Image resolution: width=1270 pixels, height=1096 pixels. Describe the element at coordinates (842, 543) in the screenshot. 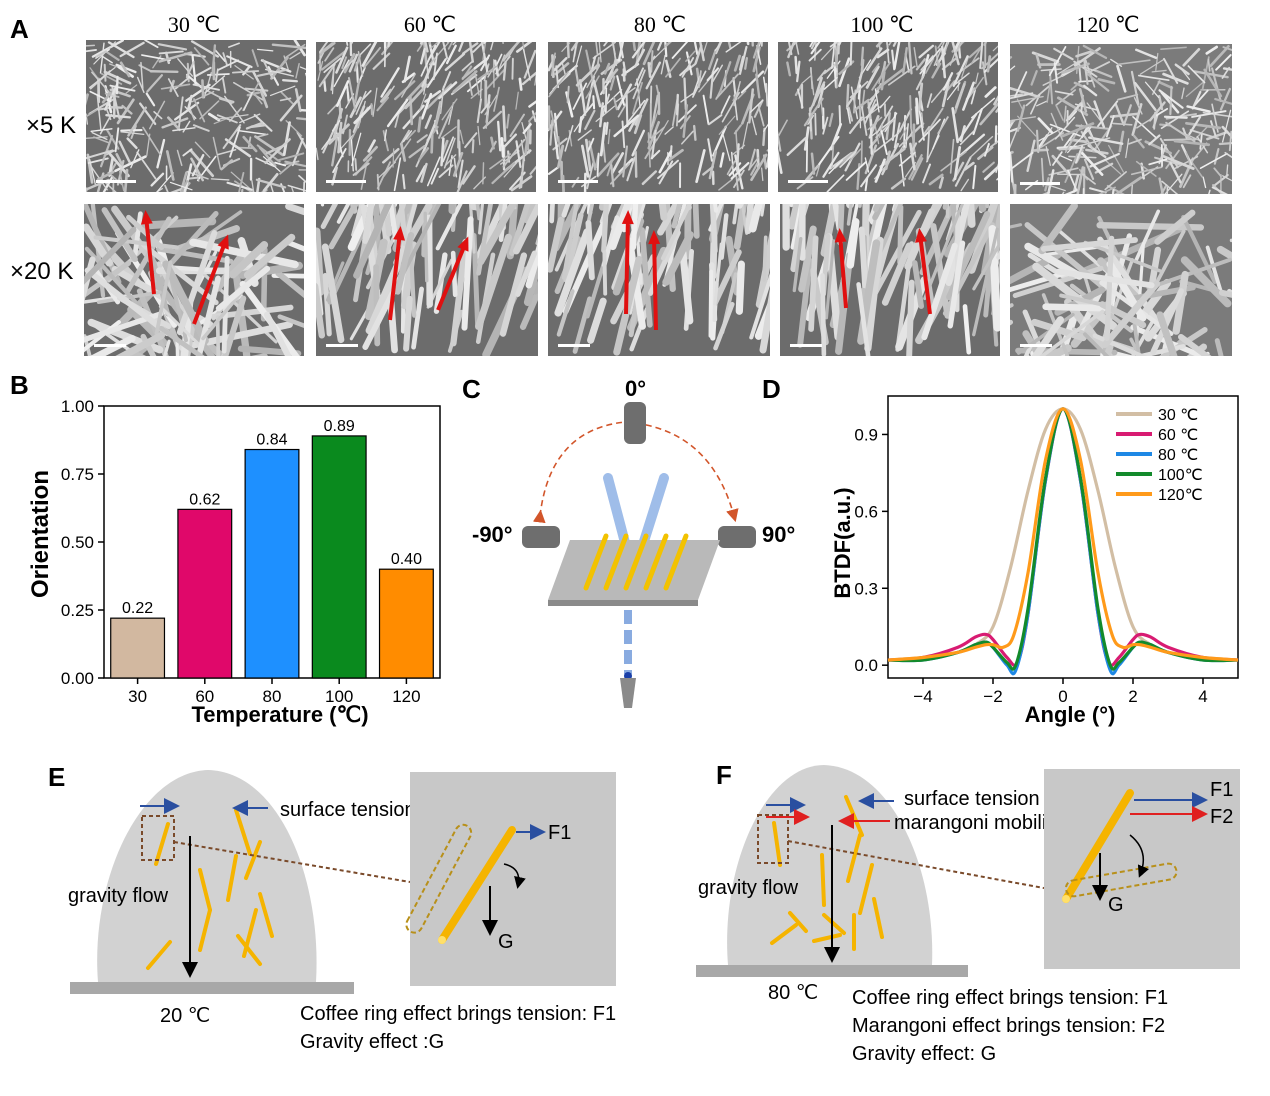

I see `d-ylabel: BTDF(a.u.)` at that location.